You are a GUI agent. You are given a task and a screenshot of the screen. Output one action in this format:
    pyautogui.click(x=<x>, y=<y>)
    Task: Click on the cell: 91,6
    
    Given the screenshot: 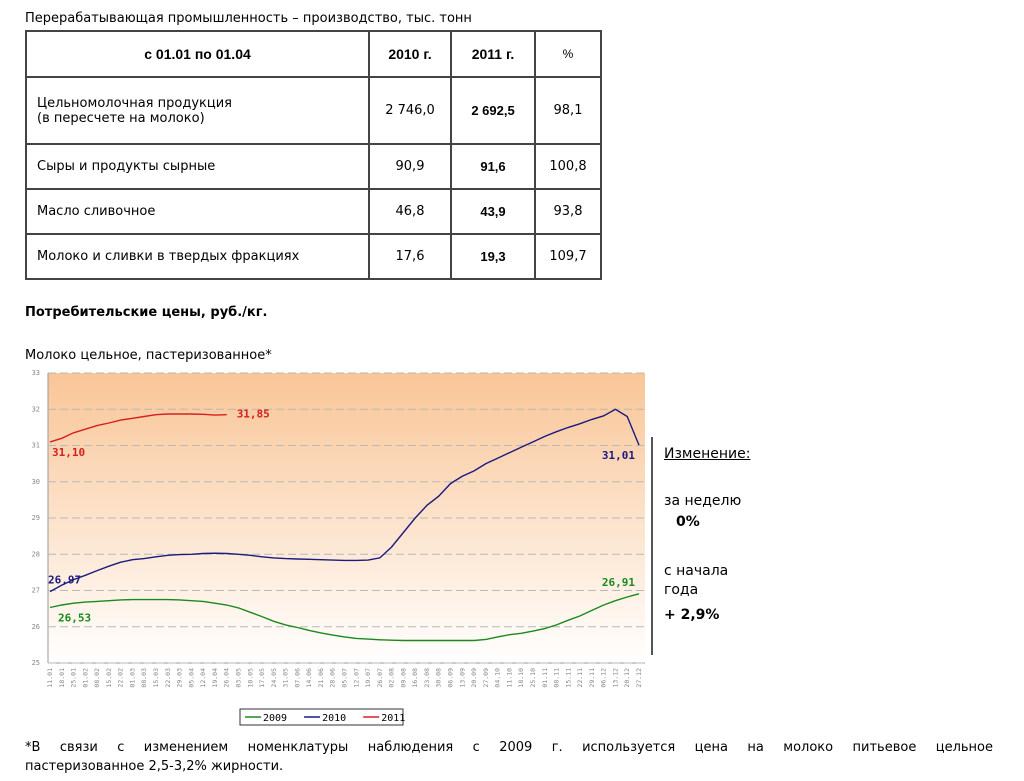 What is the action you would take?
    pyautogui.click(x=493, y=166)
    